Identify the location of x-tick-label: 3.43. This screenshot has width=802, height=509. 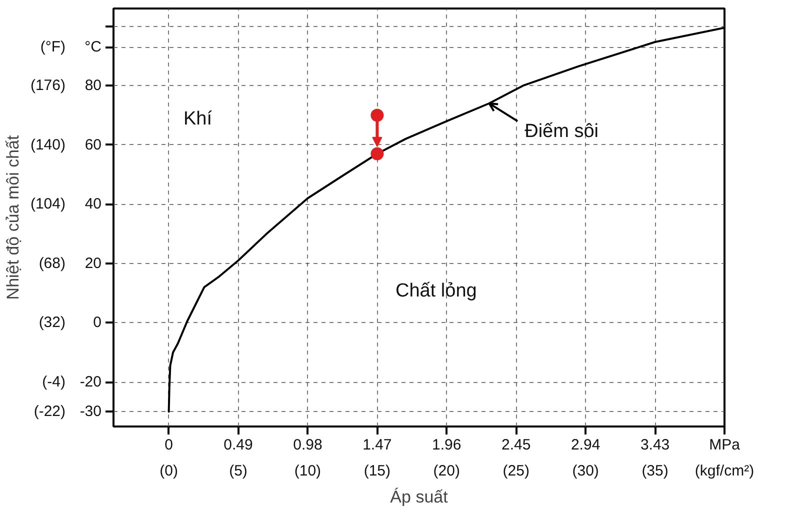
(655, 445).